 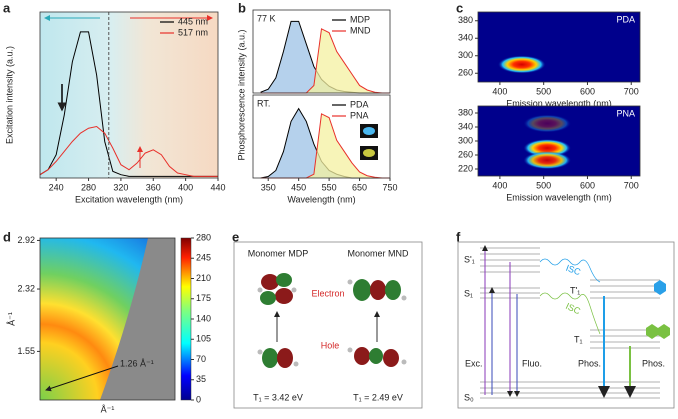 What do you see at coordinates (263, 103) in the screenshot?
I see `condition-label: RT.` at bounding box center [263, 103].